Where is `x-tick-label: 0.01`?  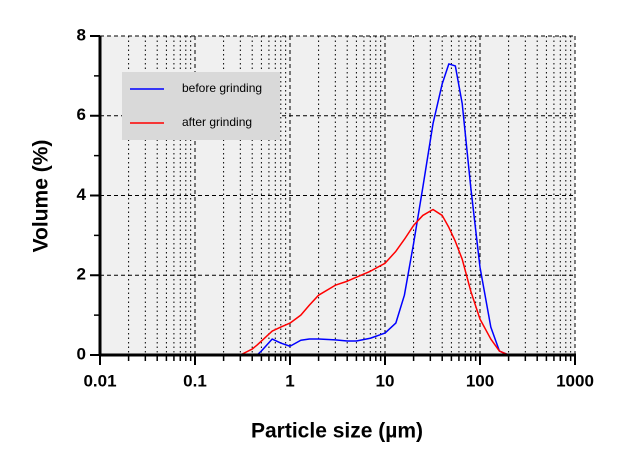 x-tick-label: 0.01 is located at coordinates (99, 380).